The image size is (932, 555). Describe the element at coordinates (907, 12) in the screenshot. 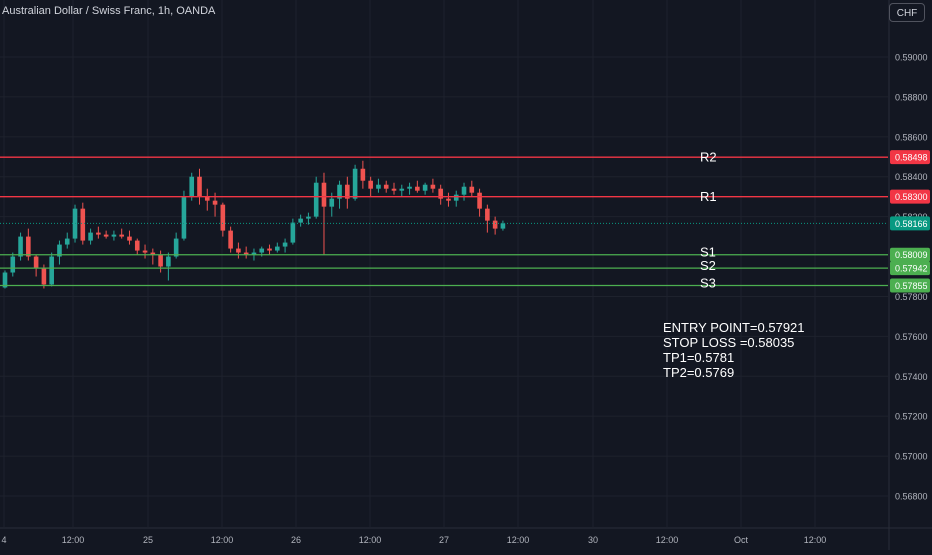

I see `currency-button: CHF` at that location.